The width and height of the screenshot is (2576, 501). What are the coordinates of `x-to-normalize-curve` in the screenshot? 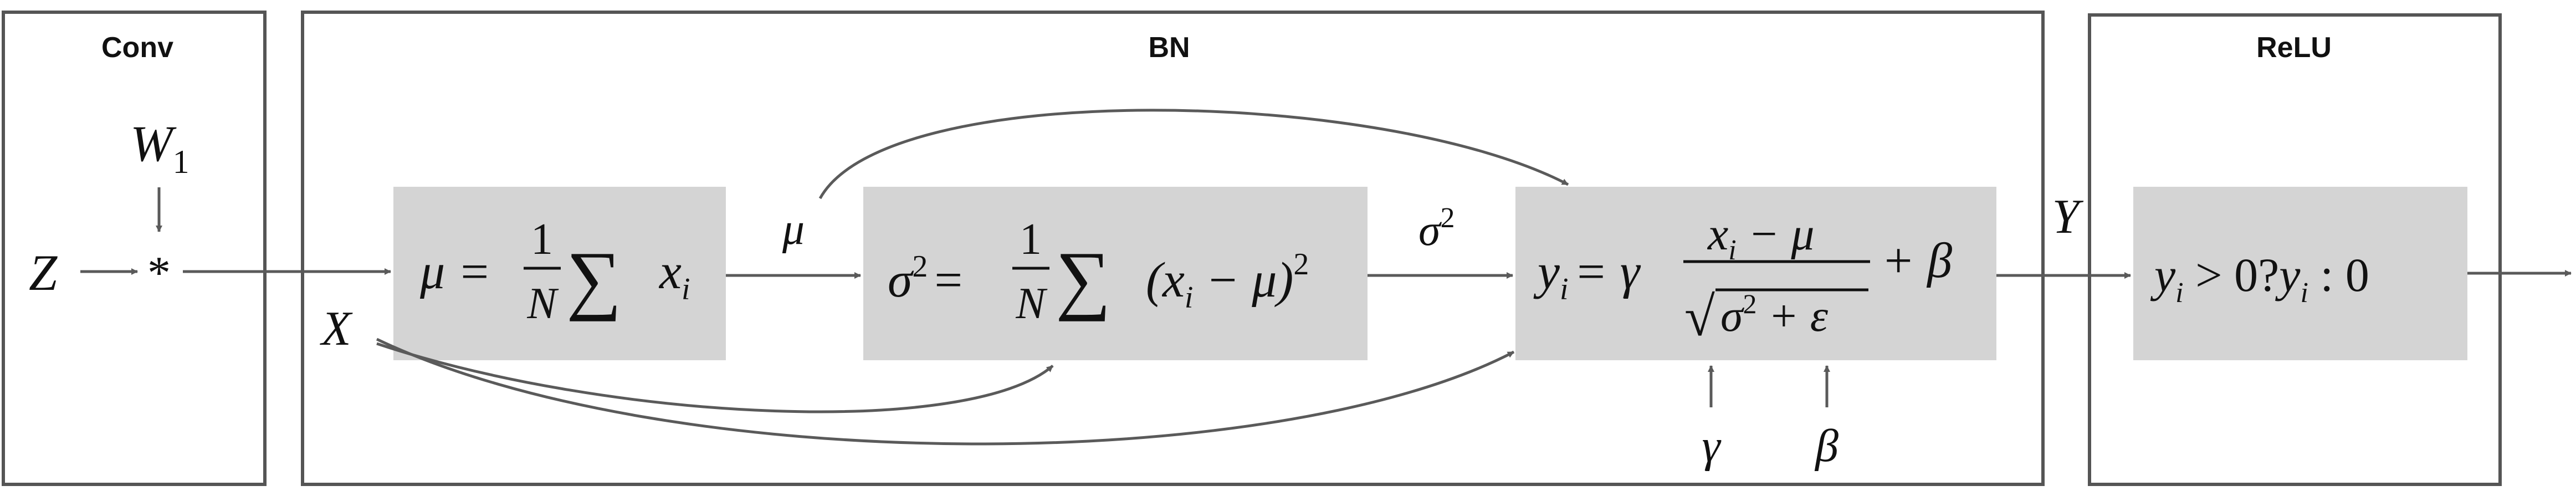 It's located at (945, 392).